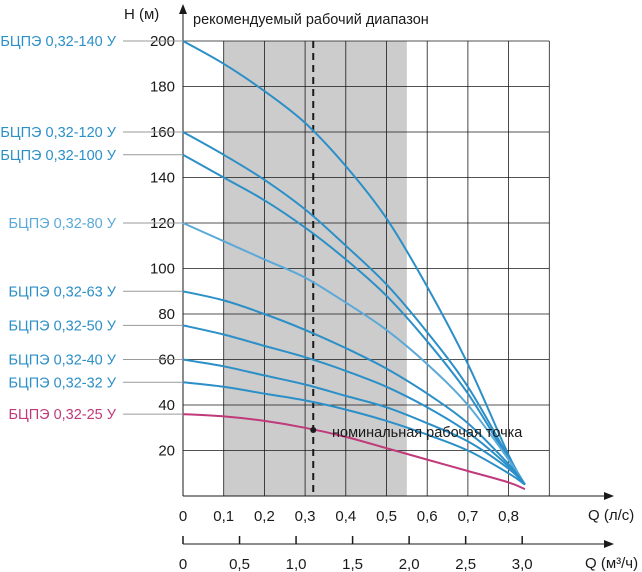 This screenshot has width=642, height=572. What do you see at coordinates (296, 564) in the screenshot?
I see `x2-tick-label: 1,0` at bounding box center [296, 564].